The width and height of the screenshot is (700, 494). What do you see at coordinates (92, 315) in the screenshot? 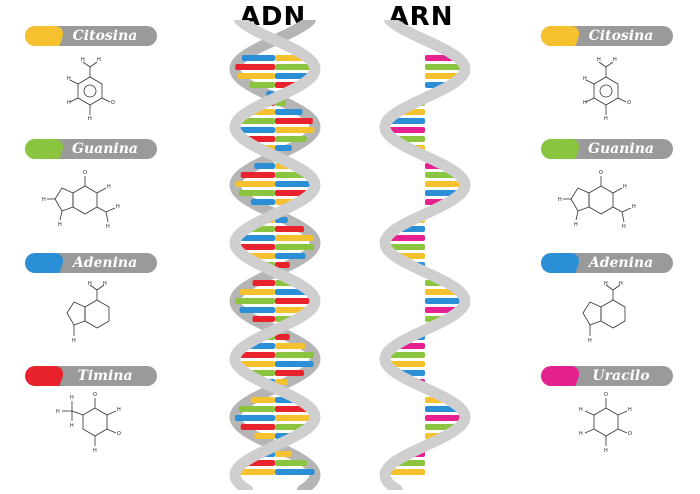
I see `adenine-structure: H H H` at bounding box center [92, 315].